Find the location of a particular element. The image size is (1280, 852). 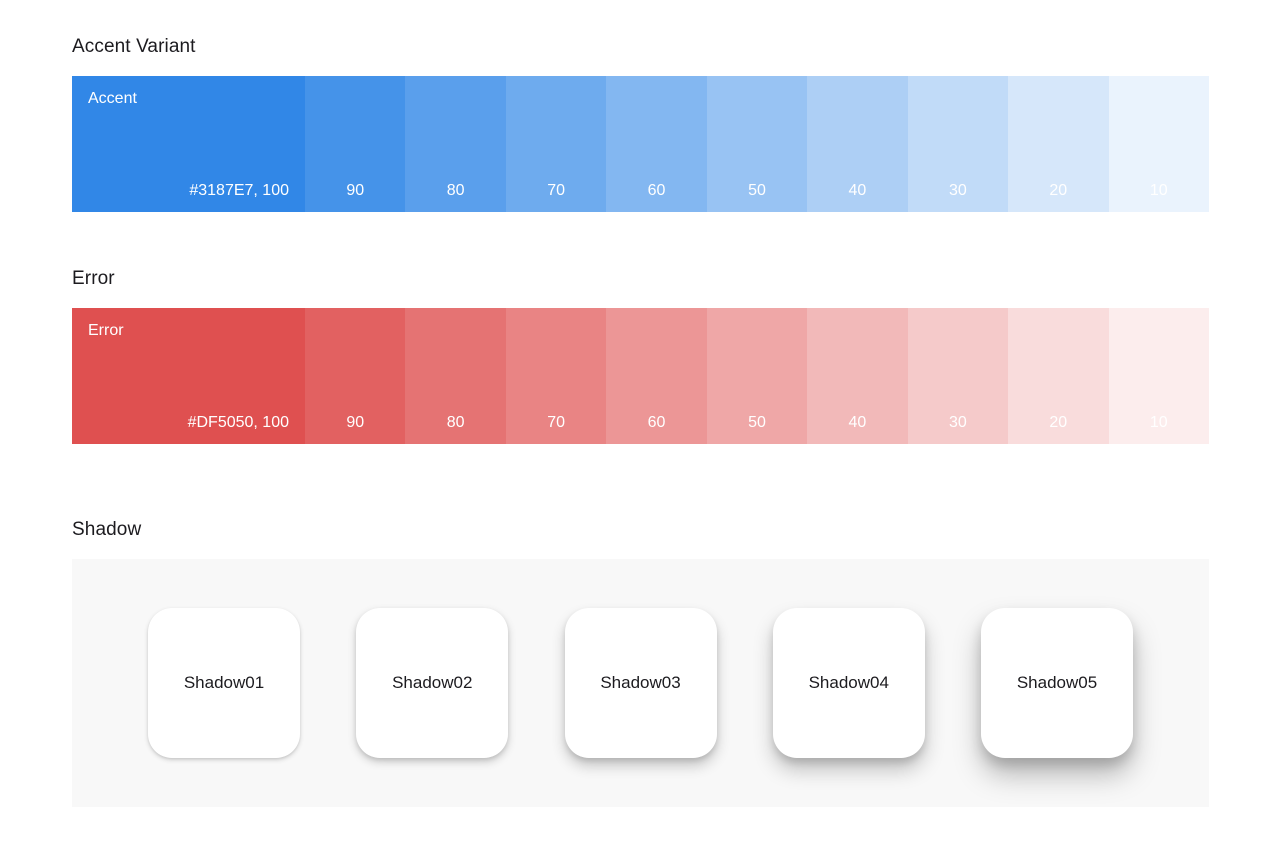

accent-swatch-step-label: 70 is located at coordinates (556, 190).